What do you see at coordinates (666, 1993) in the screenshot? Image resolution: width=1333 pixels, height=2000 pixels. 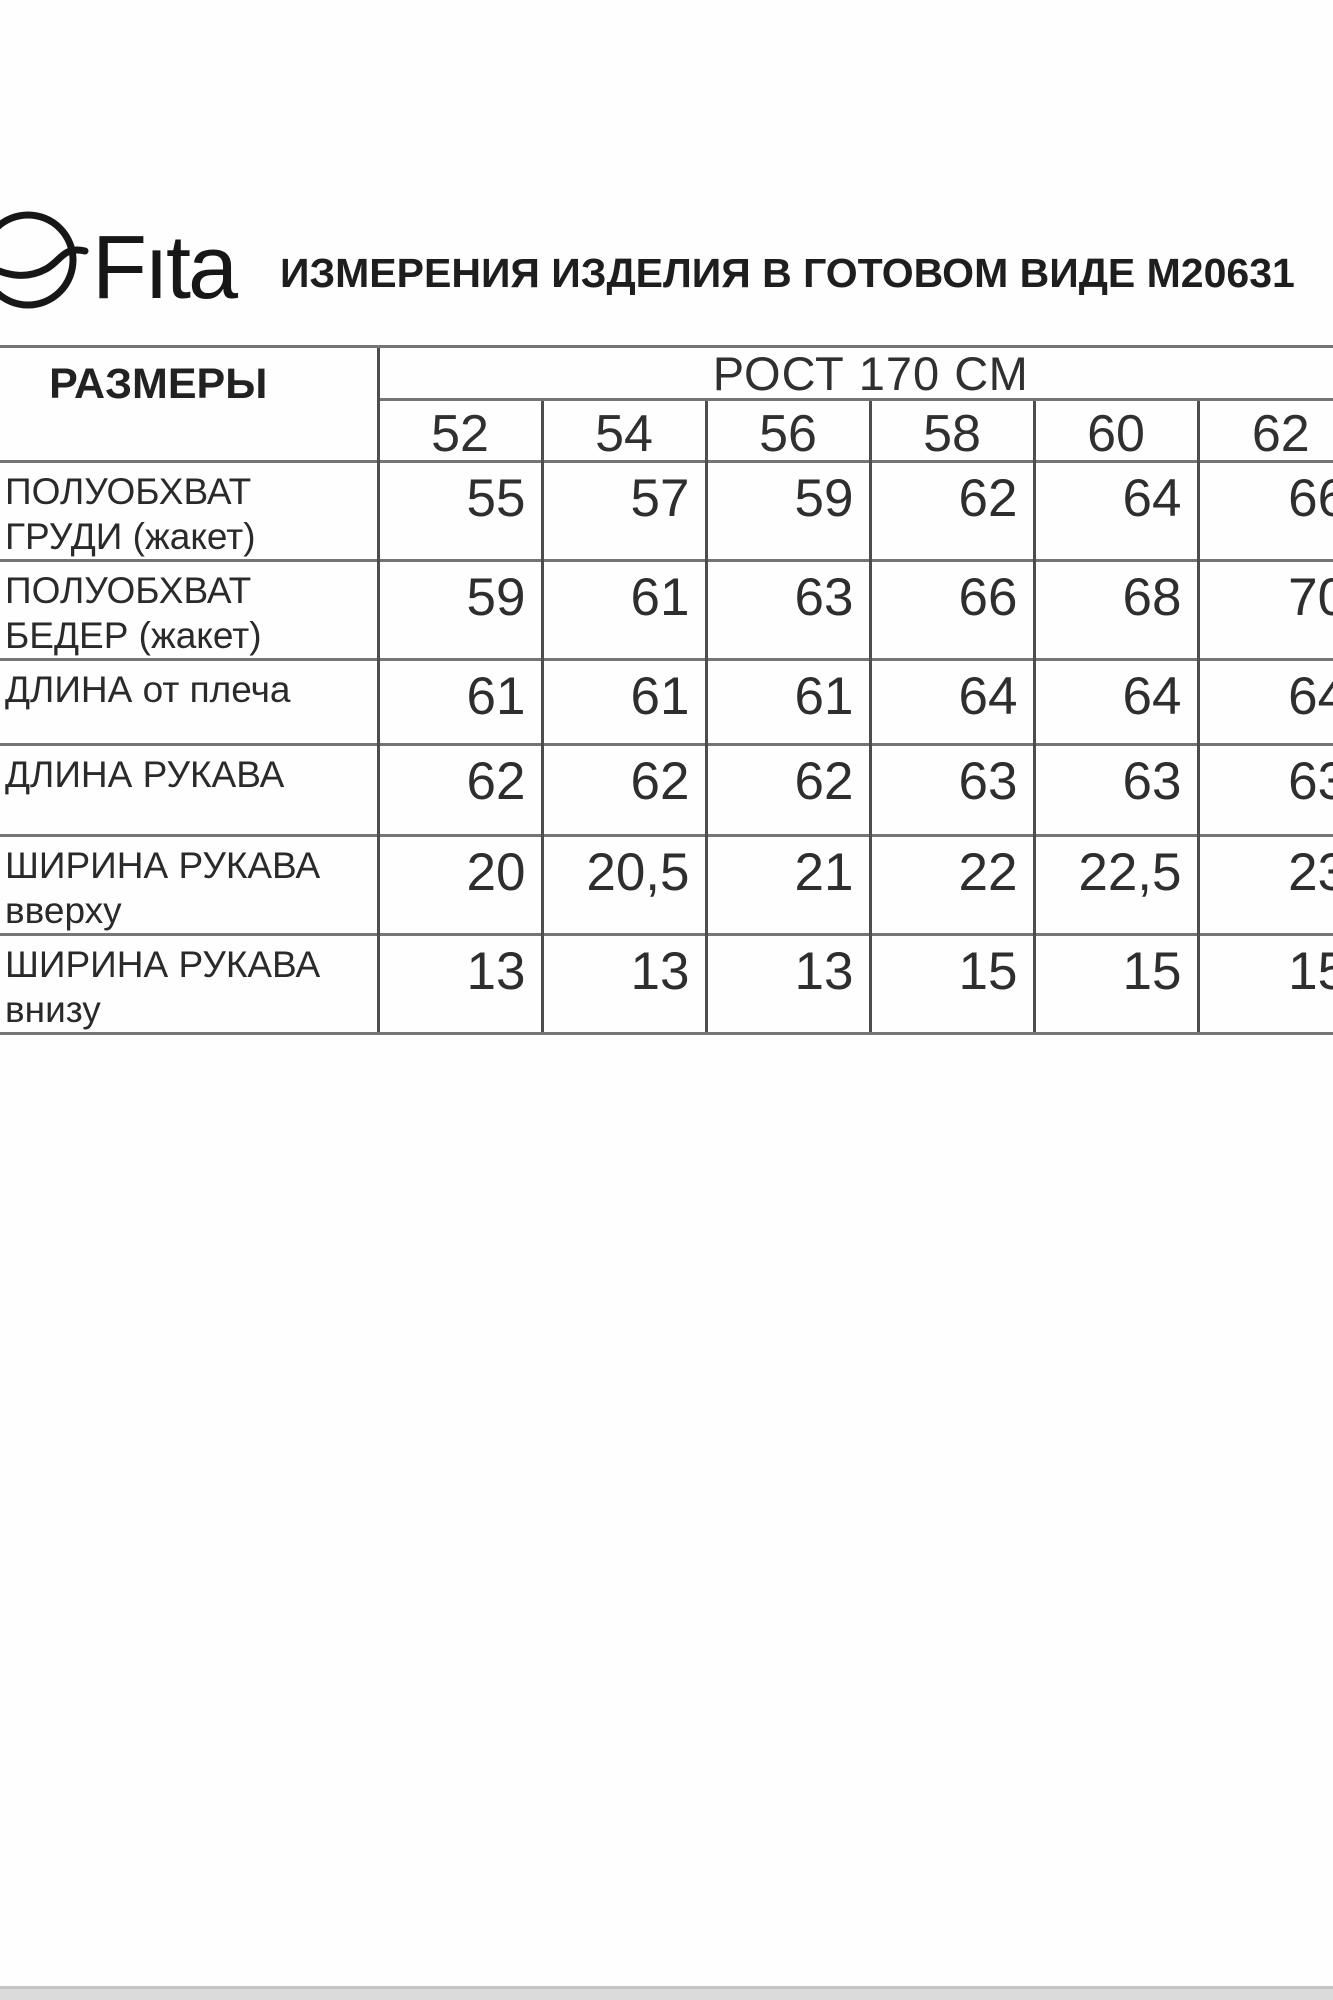 I see `bottom-bar` at bounding box center [666, 1993].